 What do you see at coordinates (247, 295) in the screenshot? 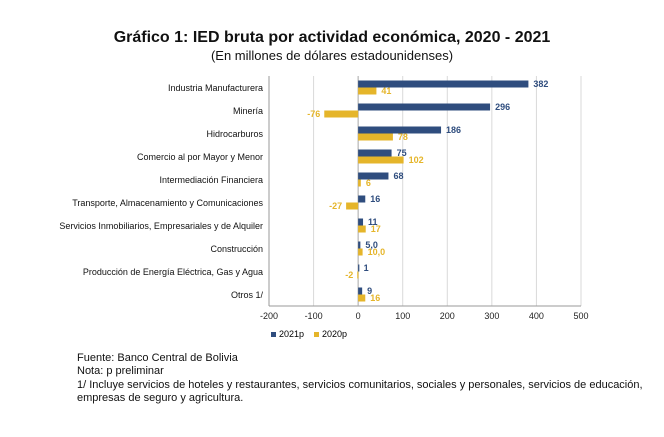
I see `category-label-9: Otros 1/` at bounding box center [247, 295].